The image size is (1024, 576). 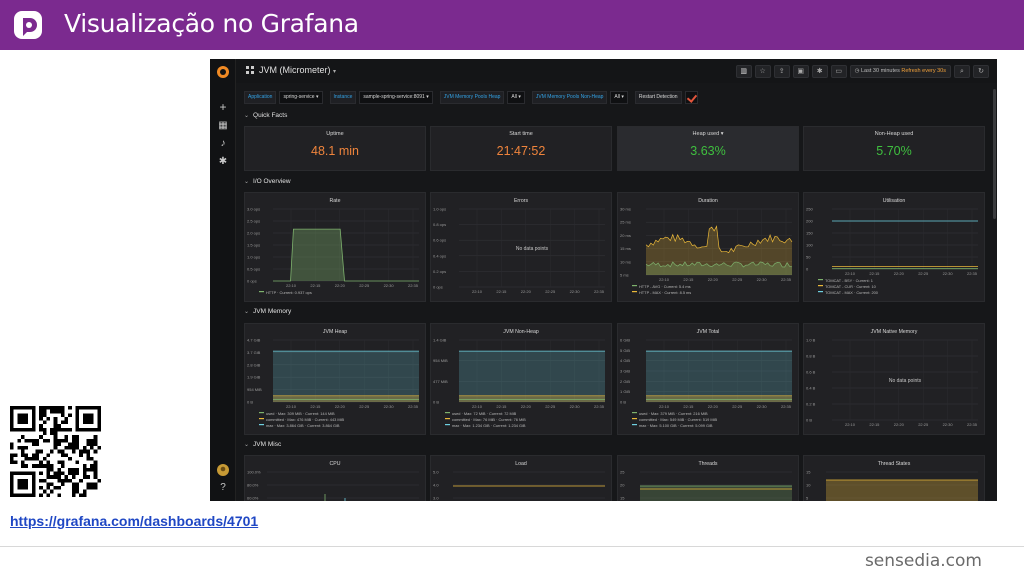 I want to click on qr-finder-core, so click(x=23, y=419).